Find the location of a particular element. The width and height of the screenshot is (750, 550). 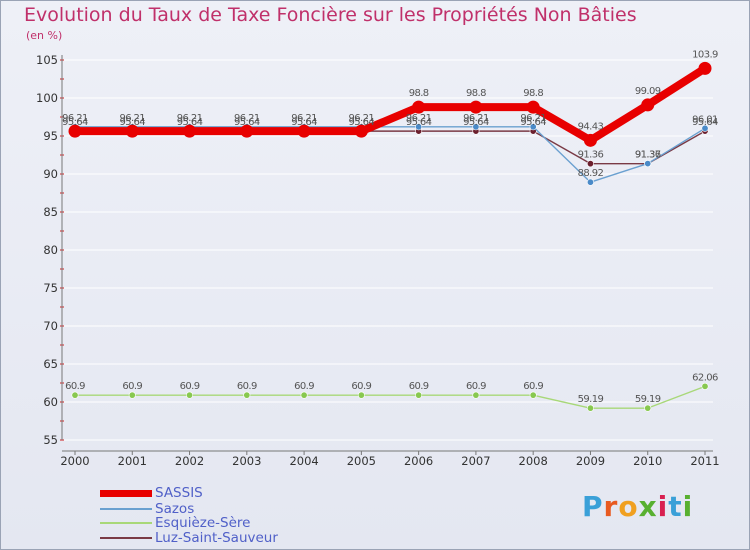

series-line-sazos is located at coordinates (390, 154).